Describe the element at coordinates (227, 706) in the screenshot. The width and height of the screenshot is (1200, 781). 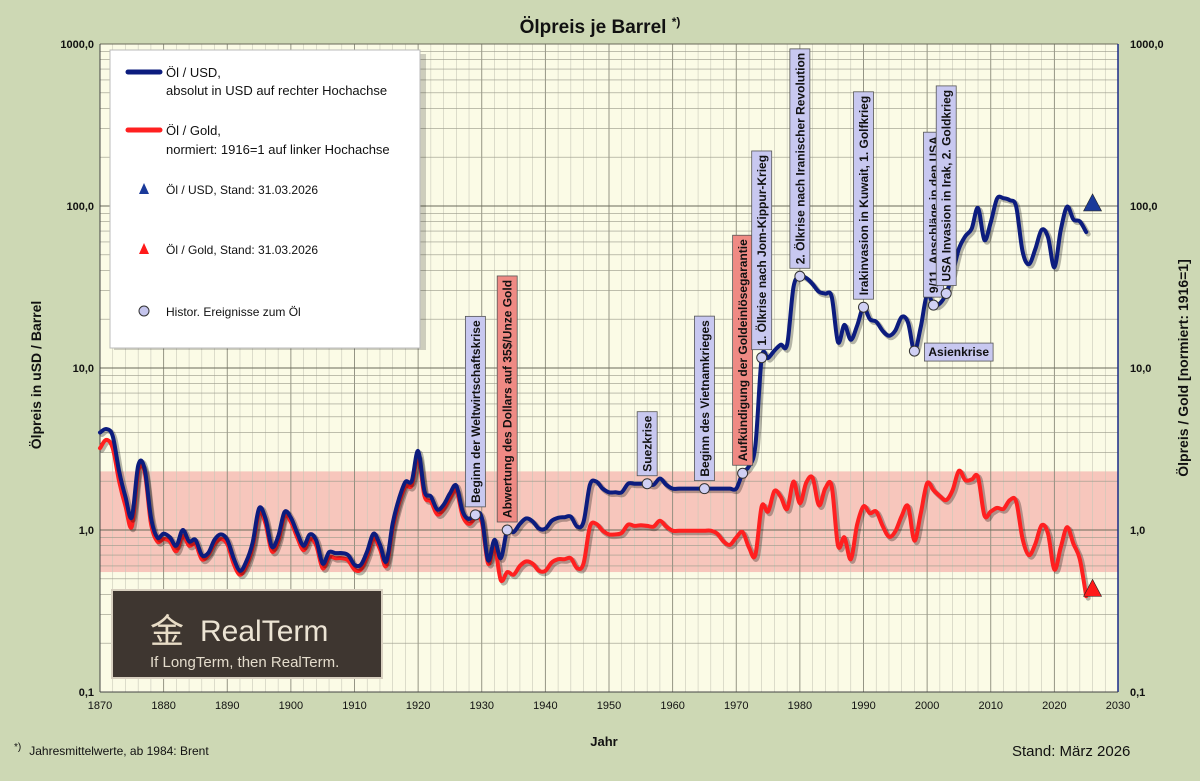
I see `x-tick-label: 1890` at that location.